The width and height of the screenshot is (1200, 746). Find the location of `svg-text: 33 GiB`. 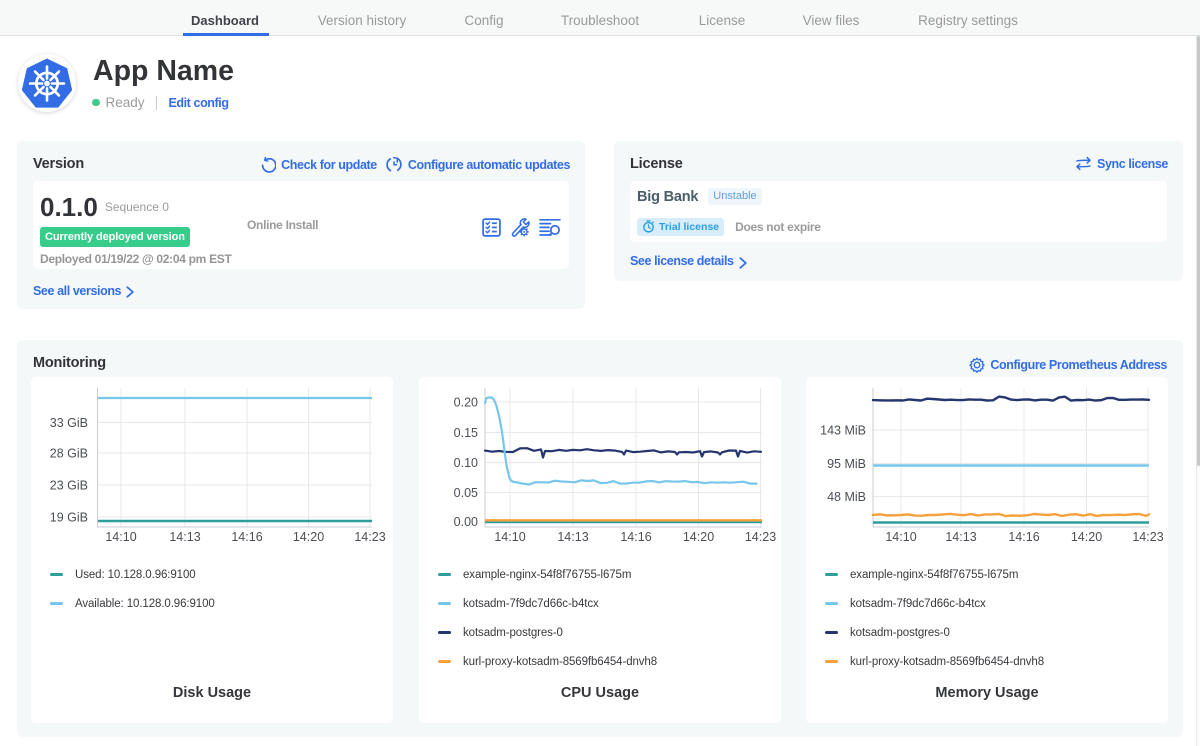

svg-text: 33 GiB is located at coordinates (69, 423).